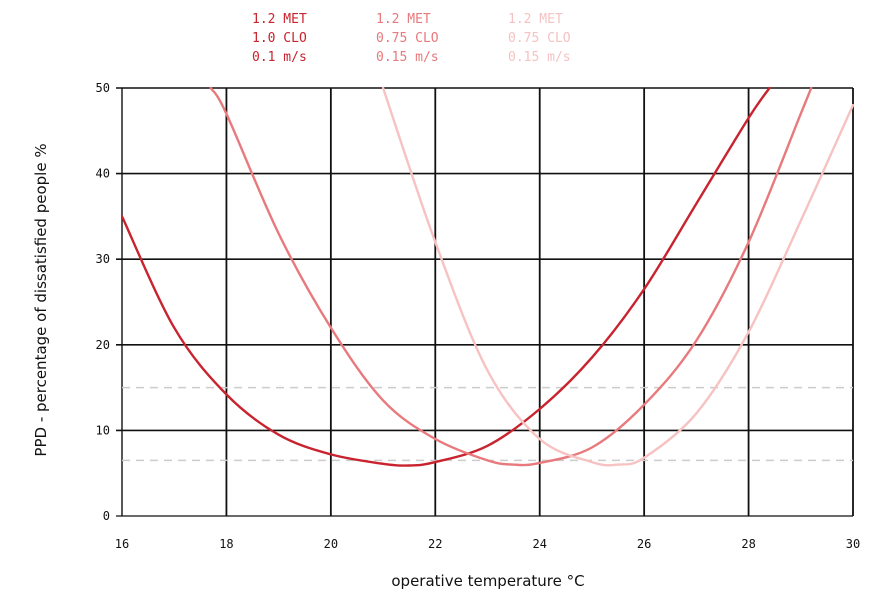 Image resolution: width=887 pixels, height=598 pixels. What do you see at coordinates (103, 259) in the screenshot?
I see `y-tick-label-30: 30` at bounding box center [103, 259].